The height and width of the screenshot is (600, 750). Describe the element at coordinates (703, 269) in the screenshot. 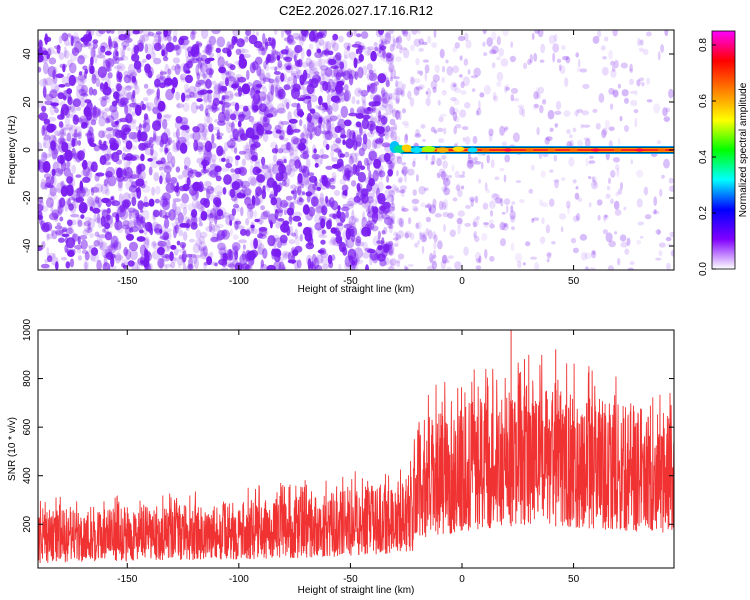

I see `colorbar-tick-label: 0.0` at that location.